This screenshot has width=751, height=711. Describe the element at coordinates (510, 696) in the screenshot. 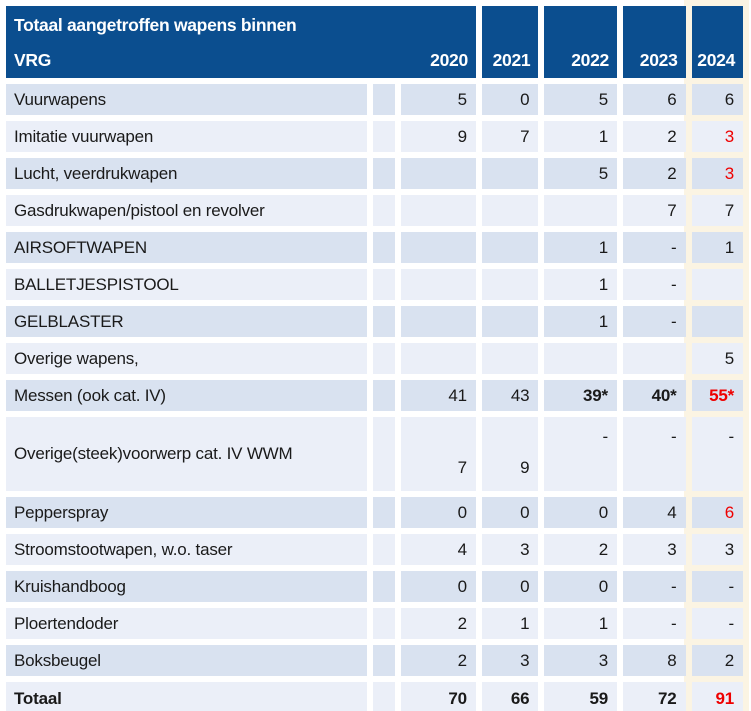

I see `value-cell: 66` at that location.